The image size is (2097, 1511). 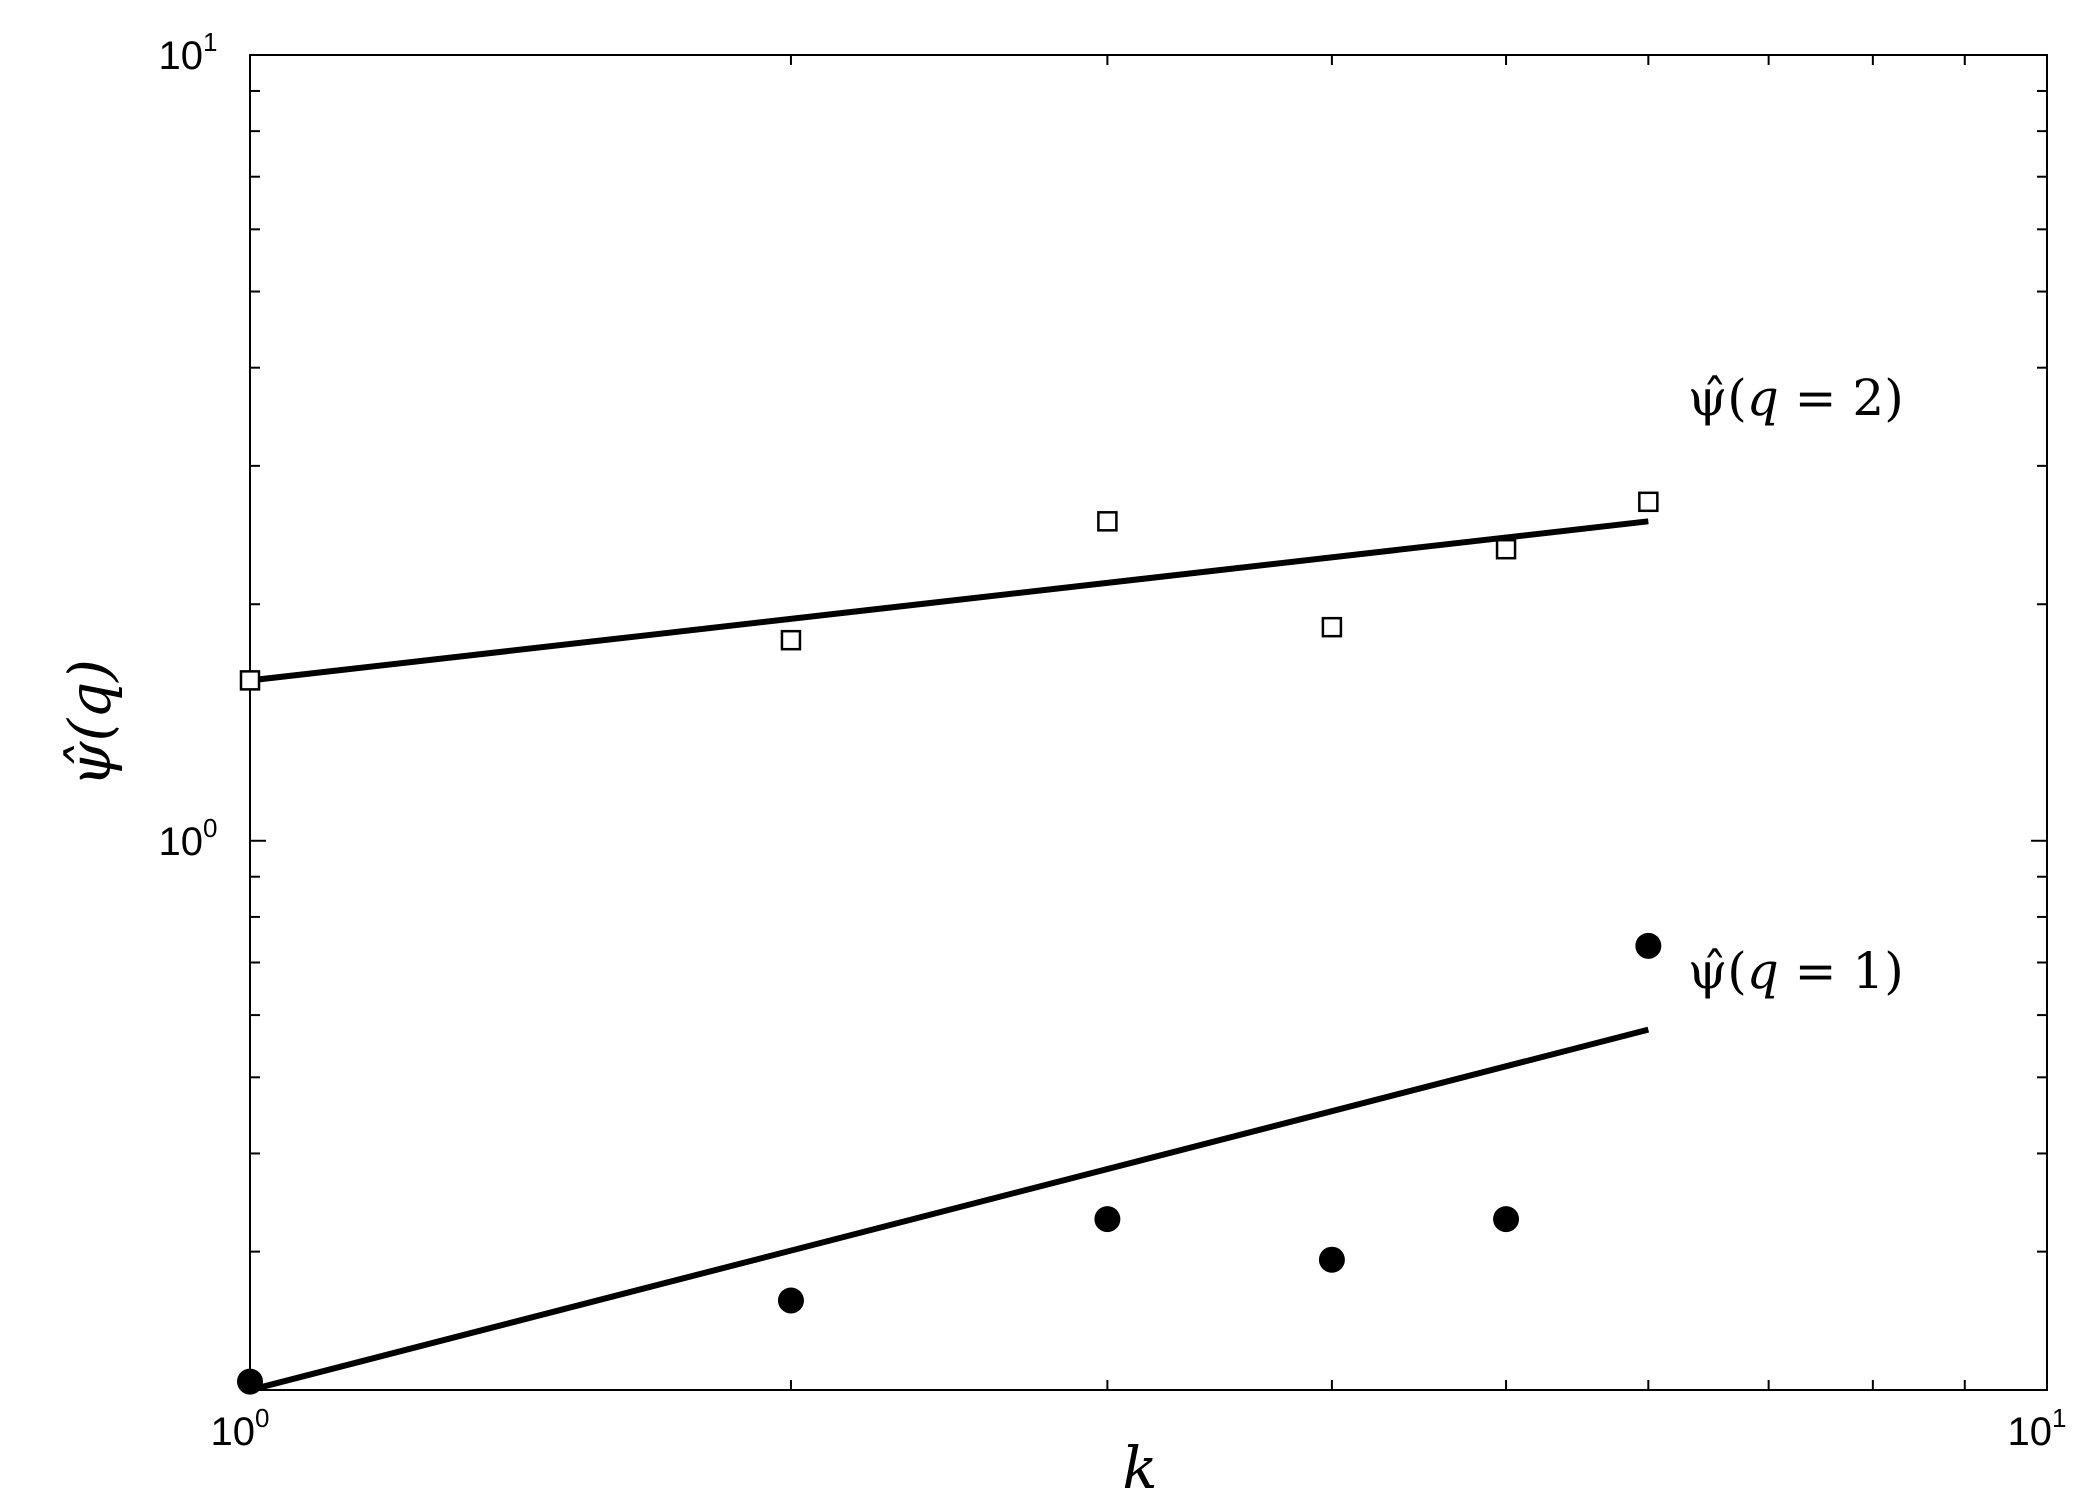 What do you see at coordinates (188, 52) in the screenshot?
I see `y-tick-label: 10¹` at bounding box center [188, 52].